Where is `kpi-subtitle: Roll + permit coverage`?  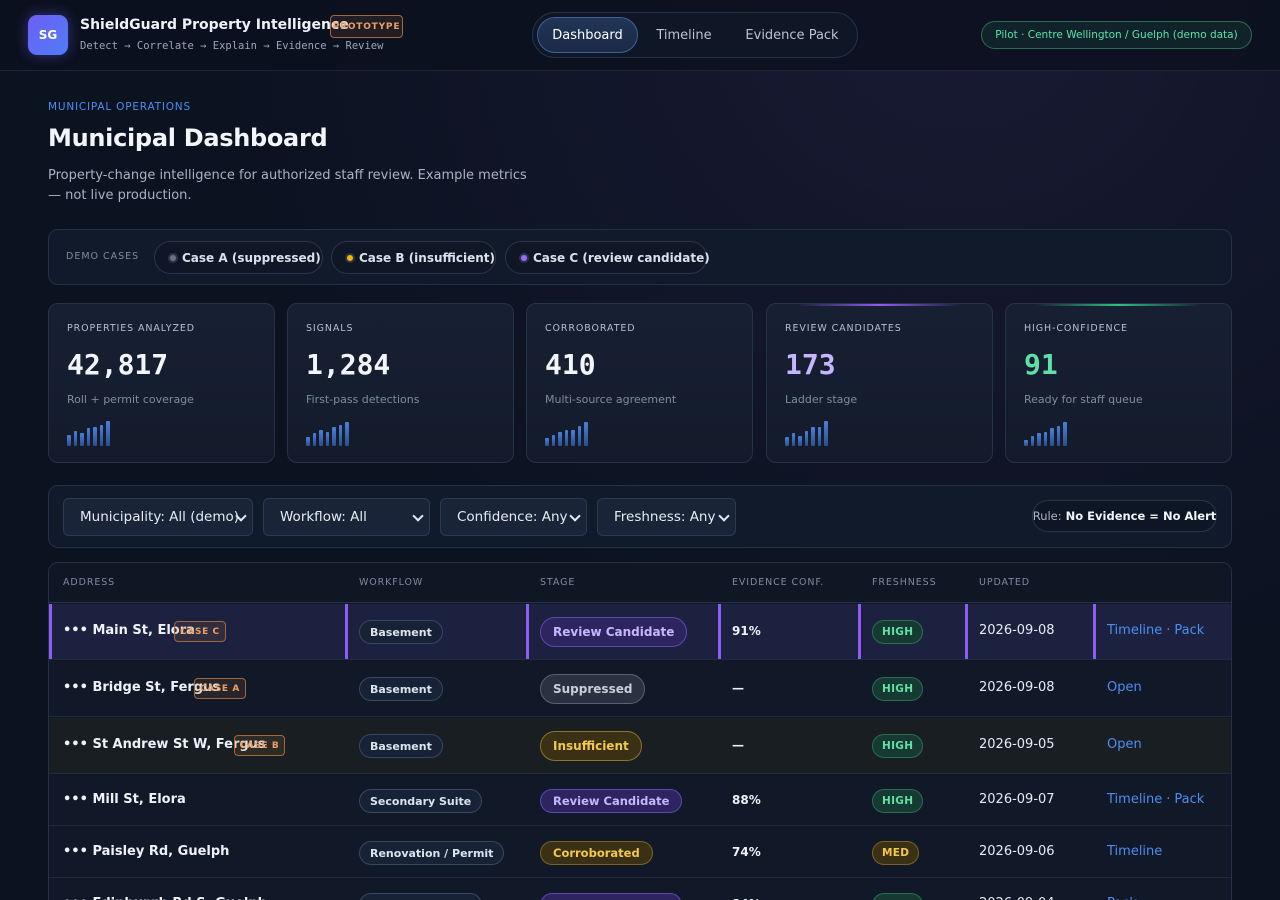
kpi-subtitle: Roll + permit coverage is located at coordinates (130, 399).